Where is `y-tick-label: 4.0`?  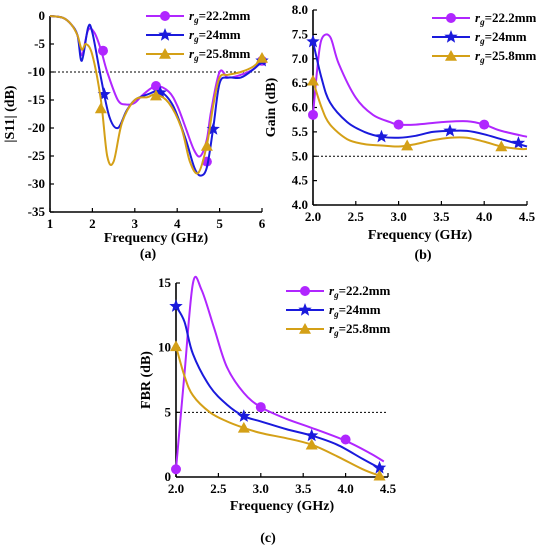
y-tick-label: 4.0 is located at coordinates (300, 204).